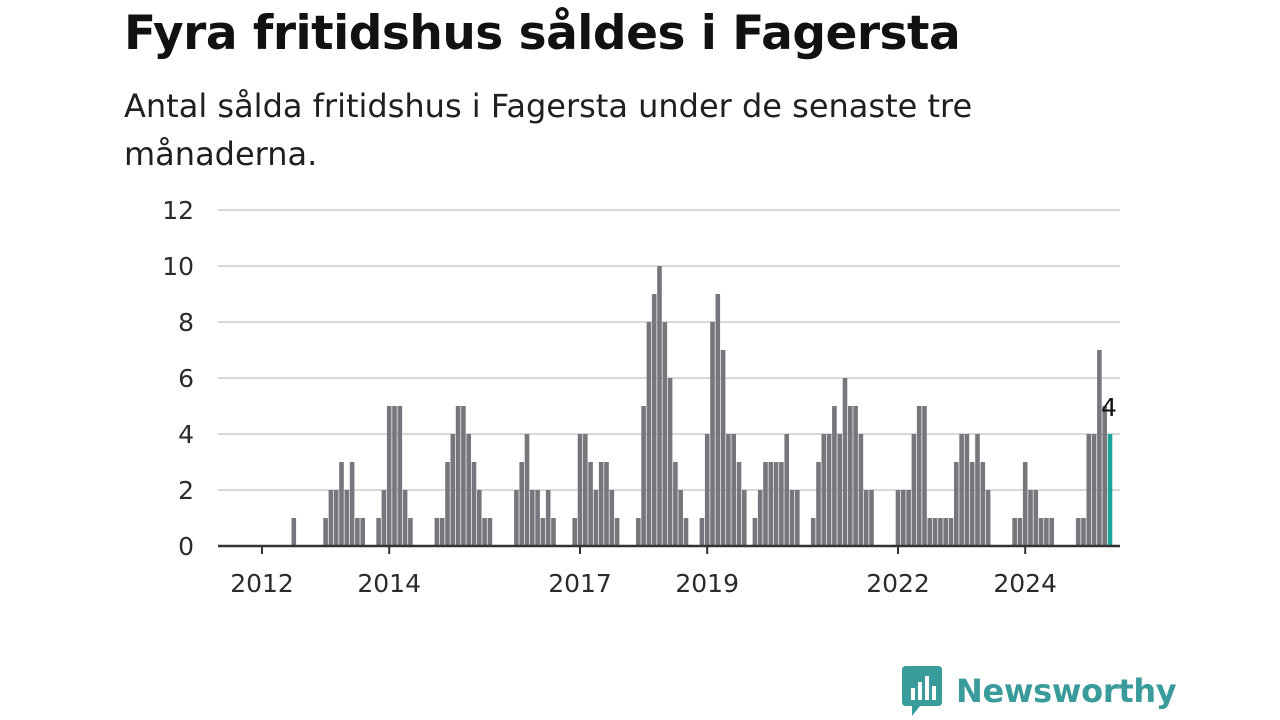 Image resolution: width=1280 pixels, height=720 pixels. Describe the element at coordinates (389, 583) in the screenshot. I see `x-tick-label: 2014` at that location.